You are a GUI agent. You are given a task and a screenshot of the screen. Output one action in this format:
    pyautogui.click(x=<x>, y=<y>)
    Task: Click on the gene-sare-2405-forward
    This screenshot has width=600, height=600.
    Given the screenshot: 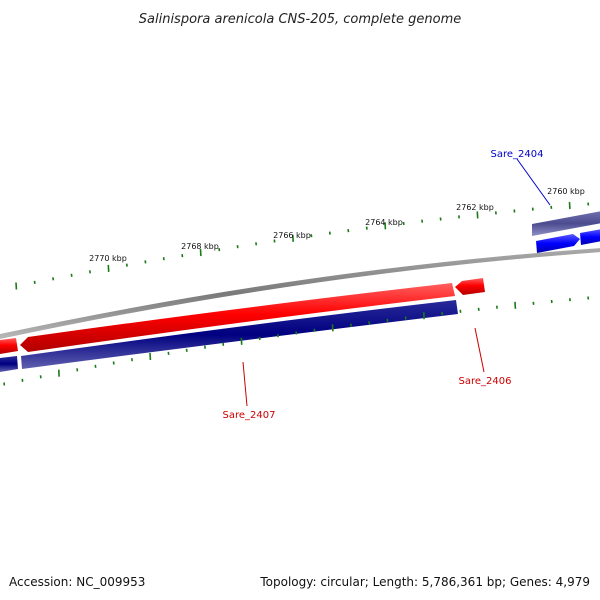 What is the action you would take?
    pyautogui.click(x=558, y=243)
    